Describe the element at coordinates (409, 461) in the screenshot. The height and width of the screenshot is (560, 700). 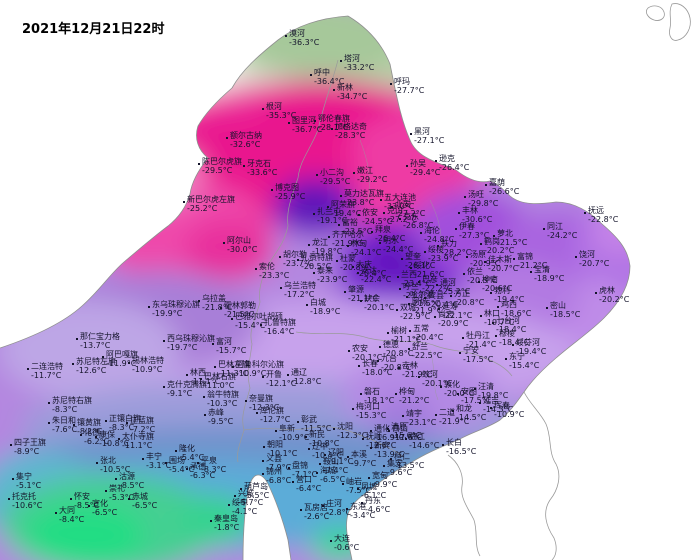
I see `station-label: 桓仁 -13.5°C` at that location.